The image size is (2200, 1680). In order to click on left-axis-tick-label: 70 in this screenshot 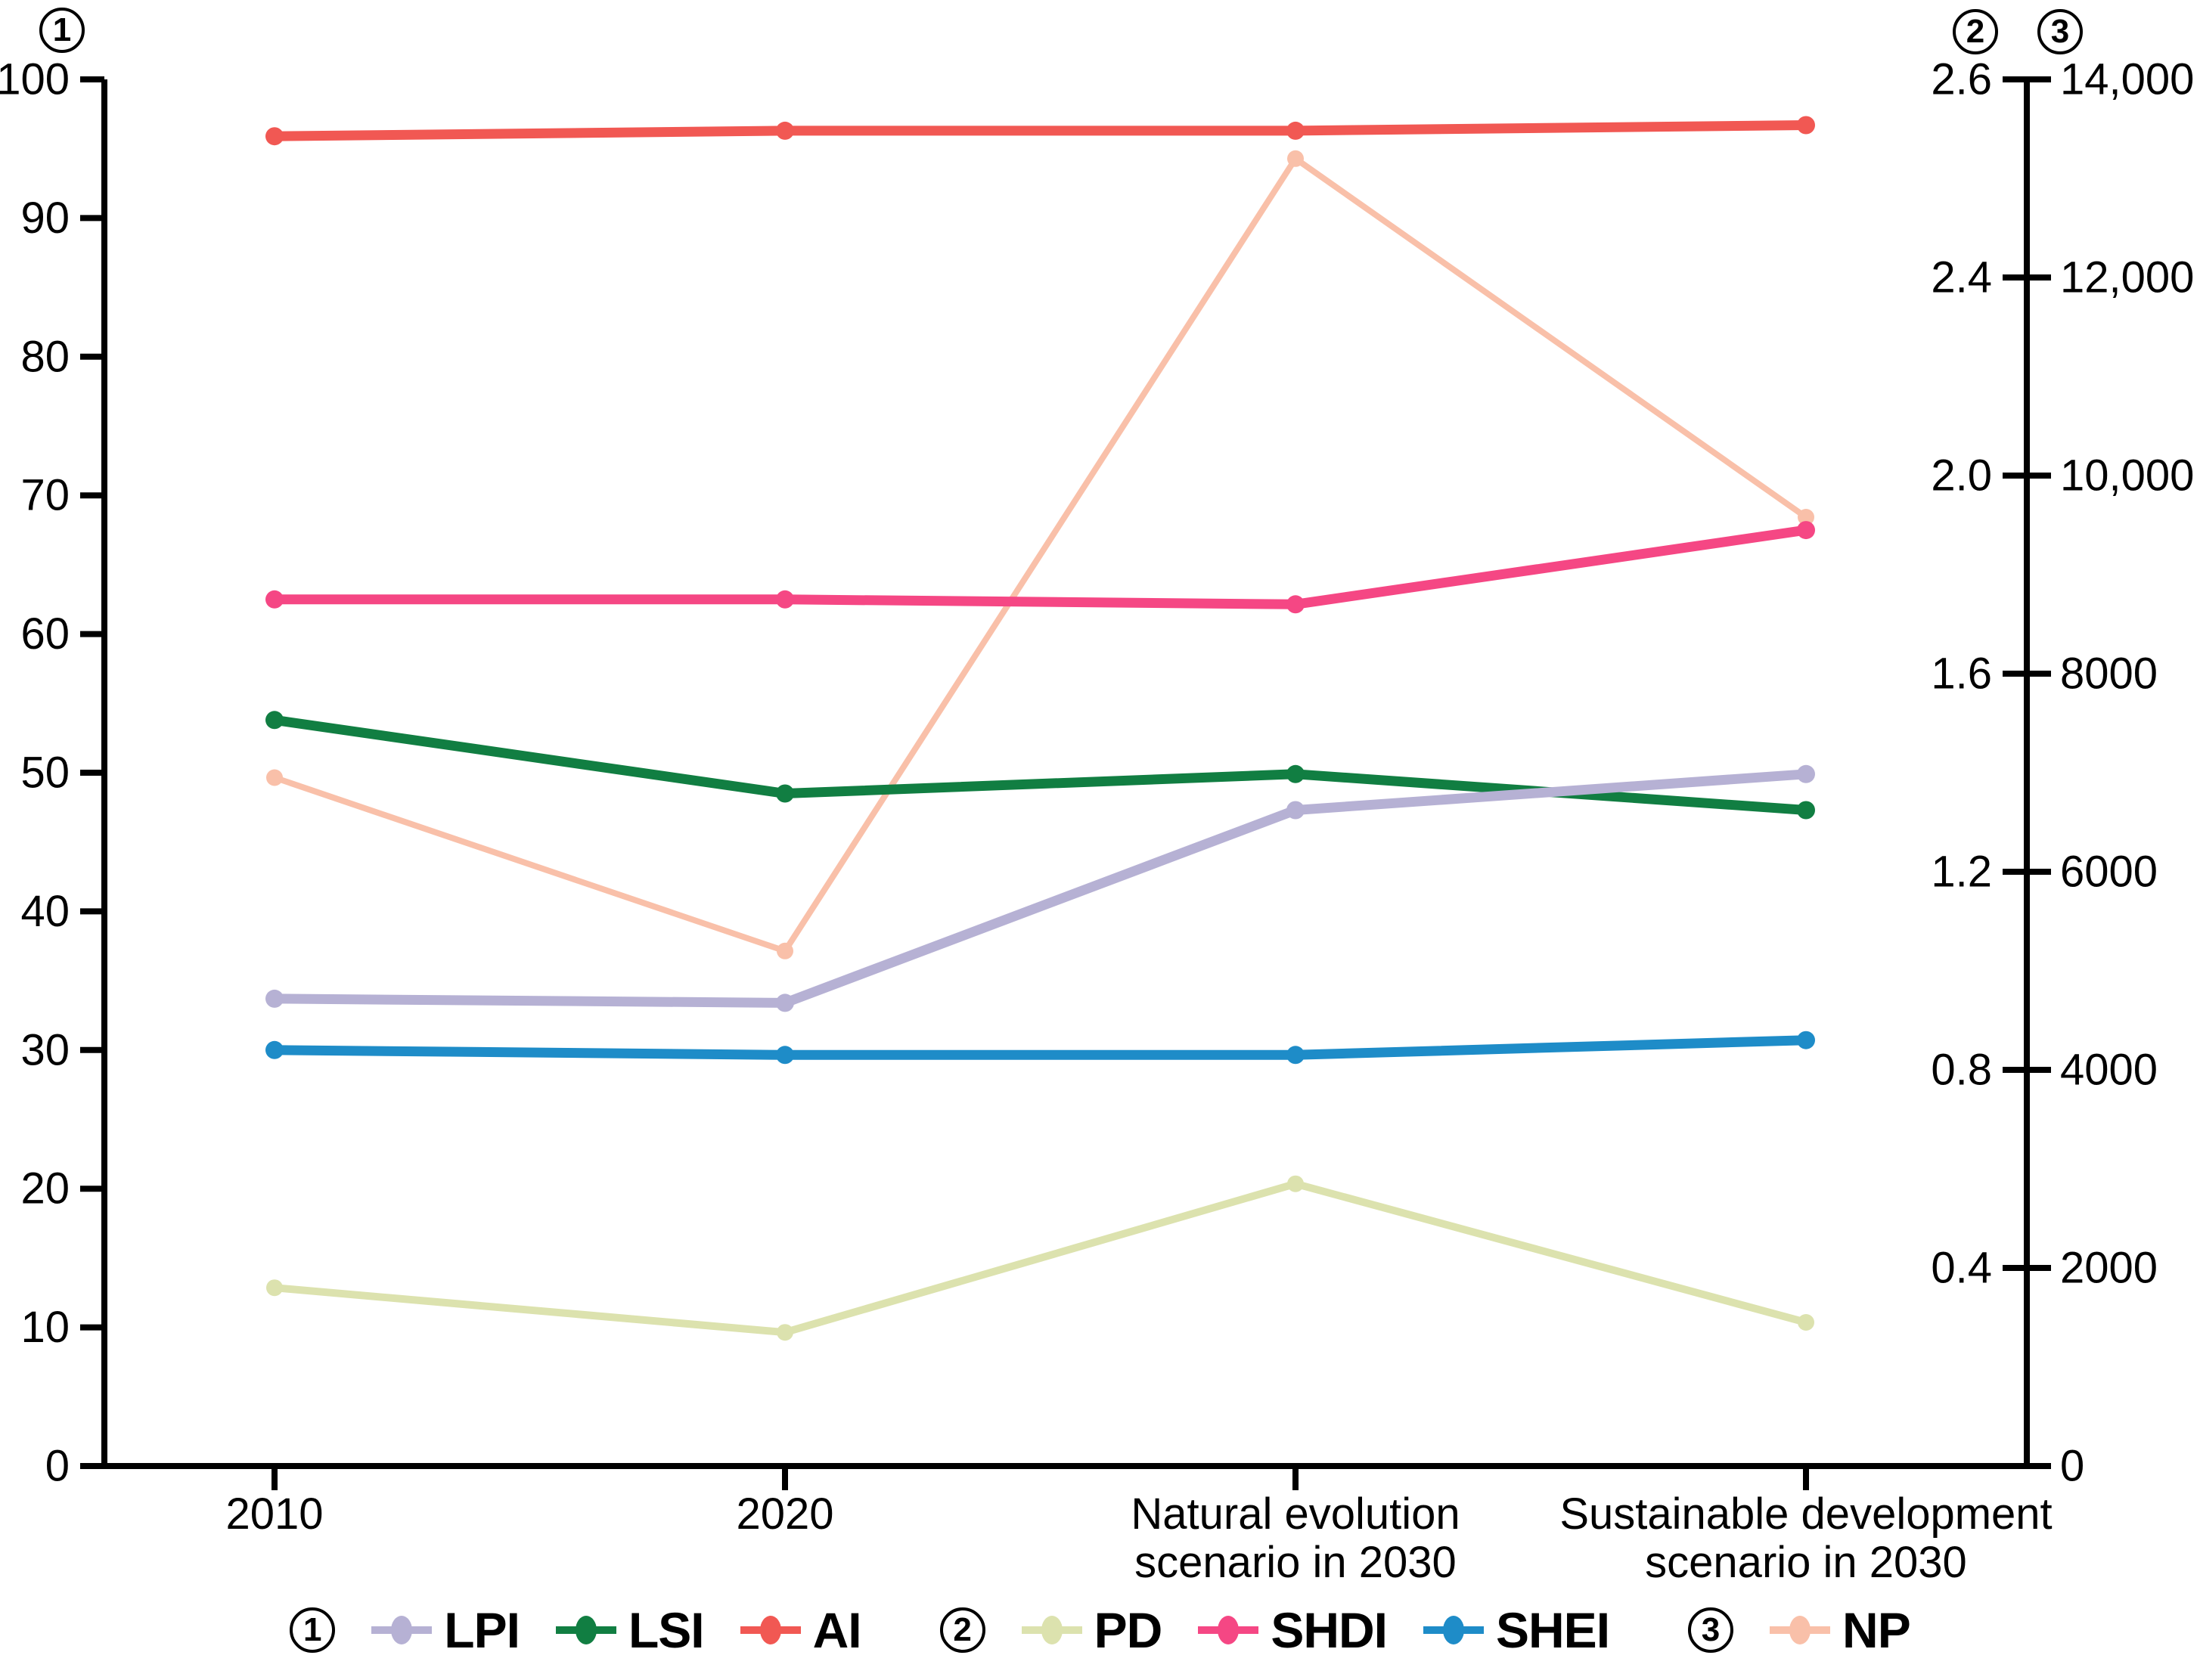, I will do `click(45, 495)`.